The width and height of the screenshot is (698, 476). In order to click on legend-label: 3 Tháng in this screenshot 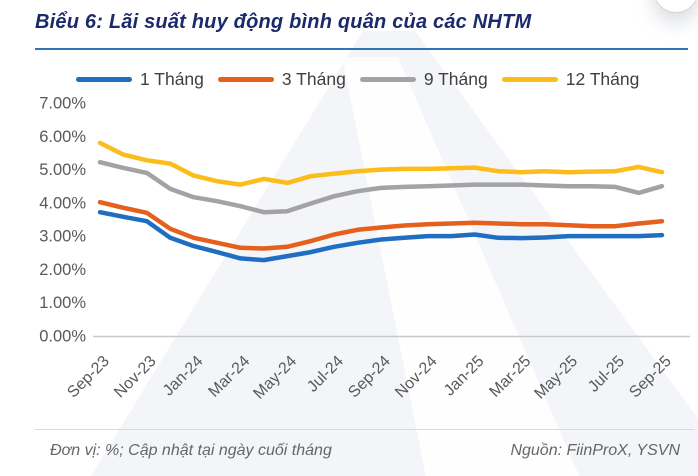, I will do `click(313, 79)`.